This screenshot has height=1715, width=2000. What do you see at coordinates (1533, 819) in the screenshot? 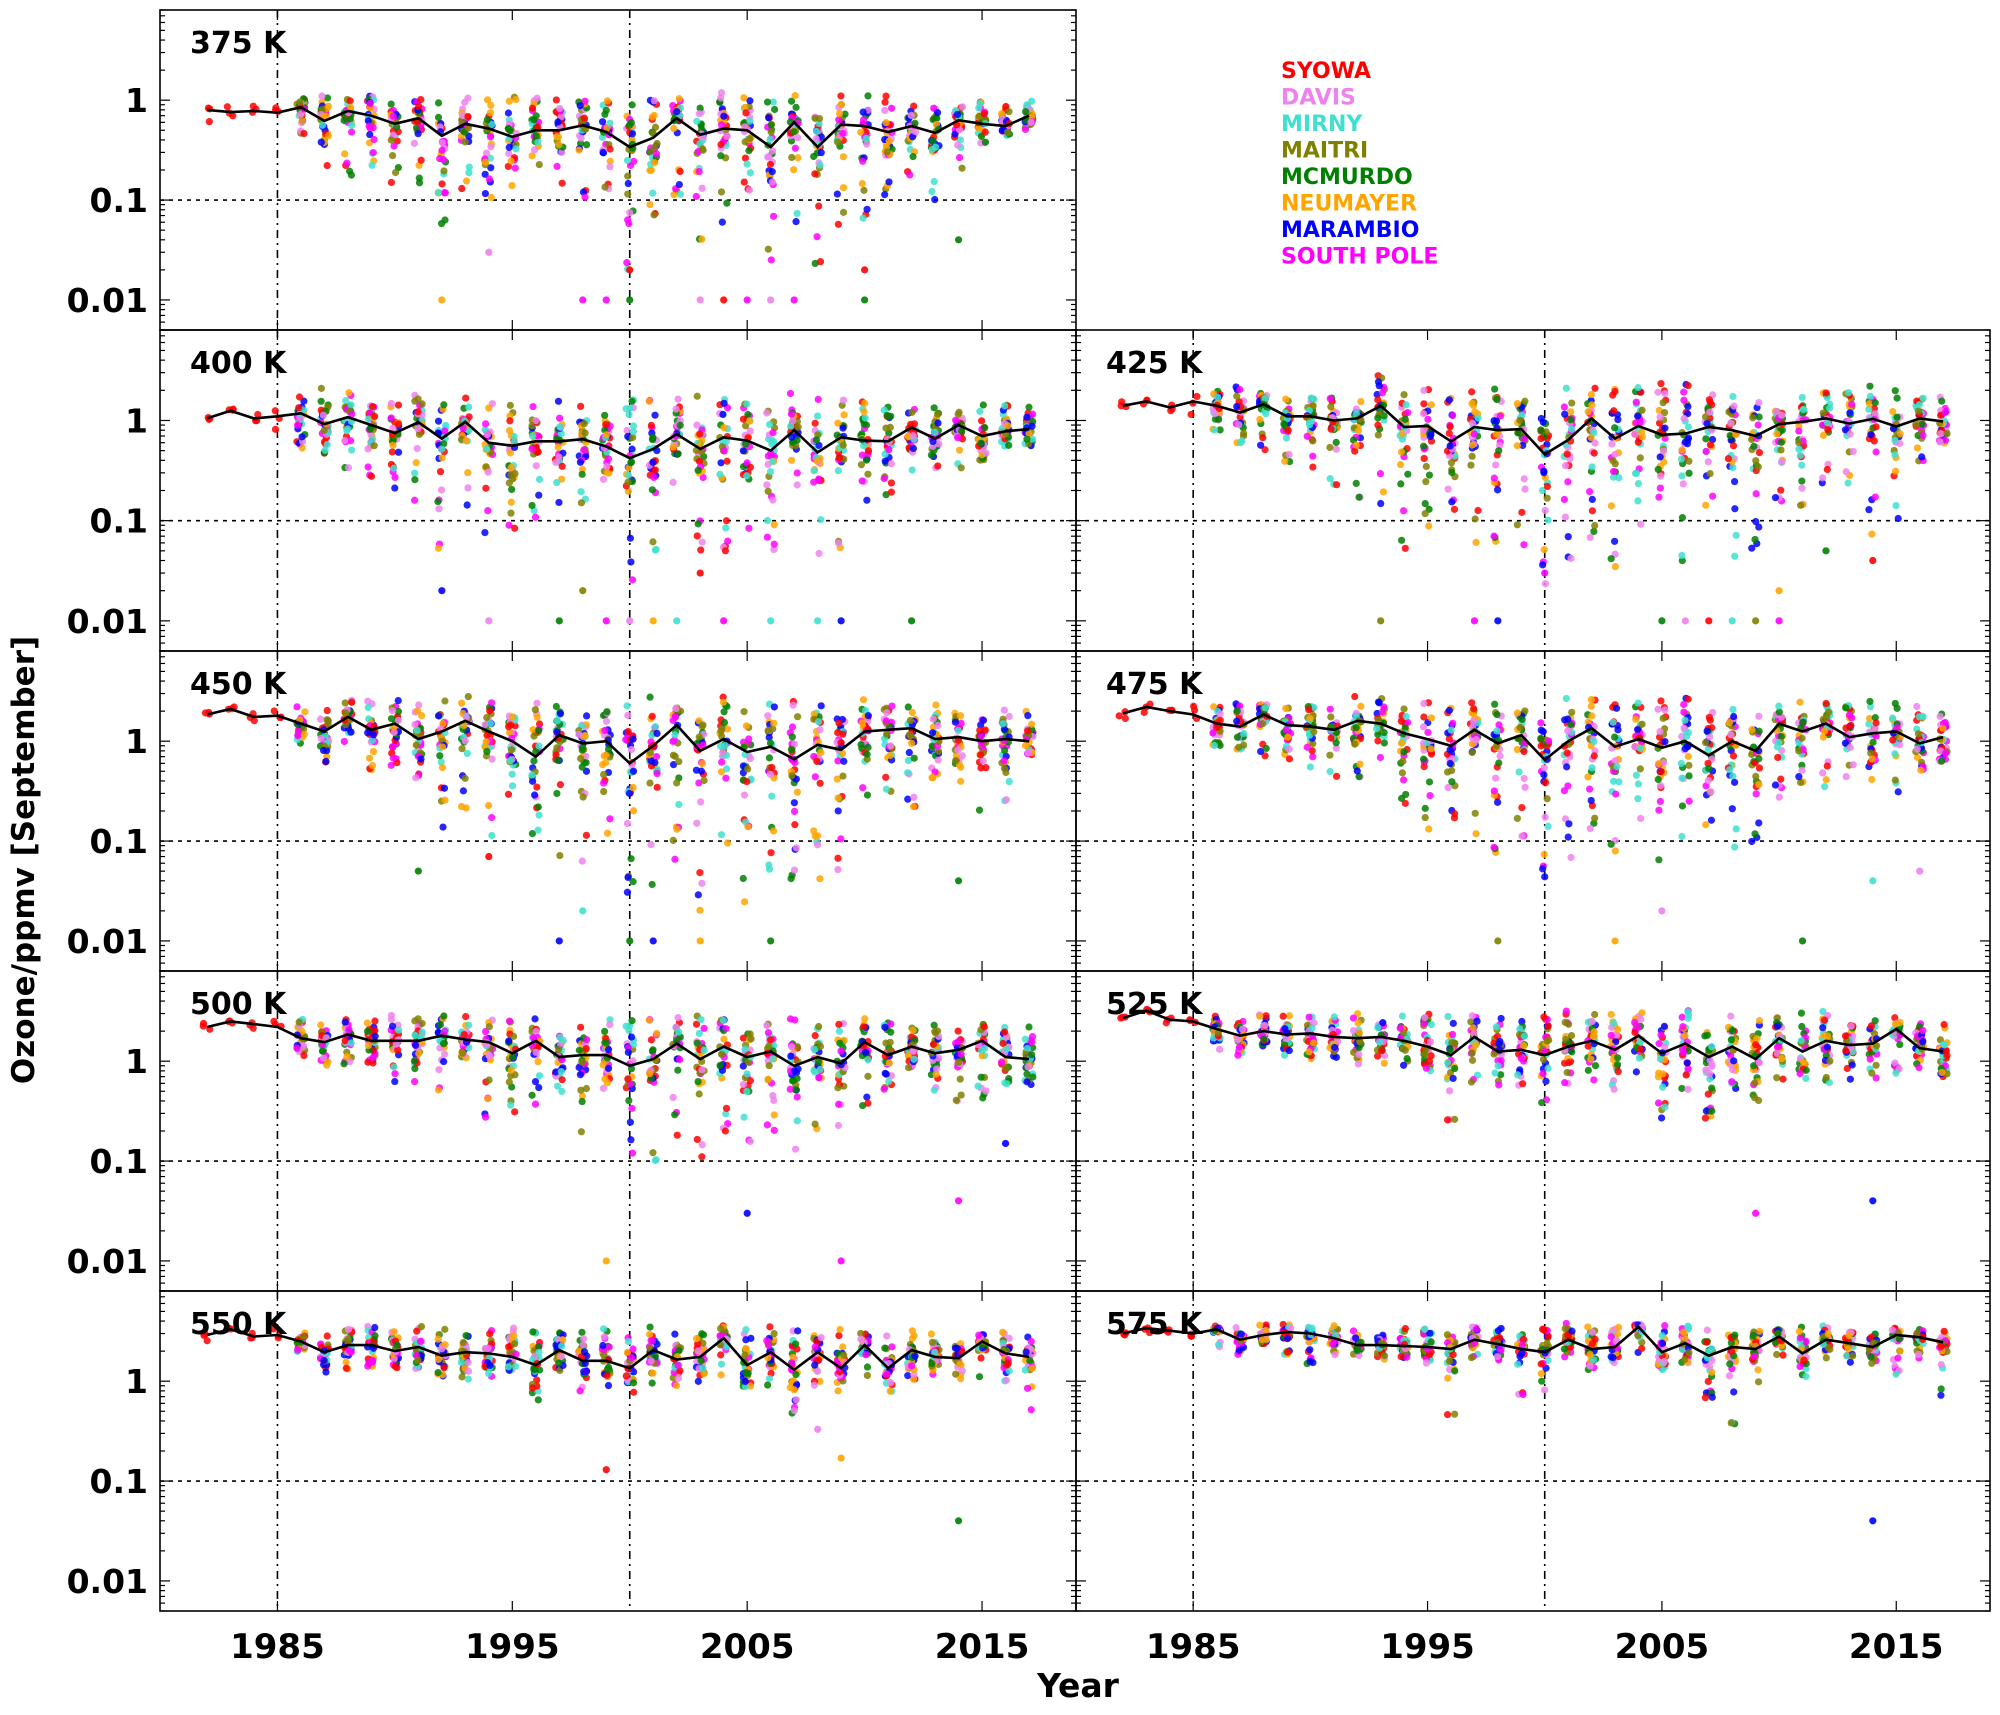
I see `scatter-points` at bounding box center [1533, 819].